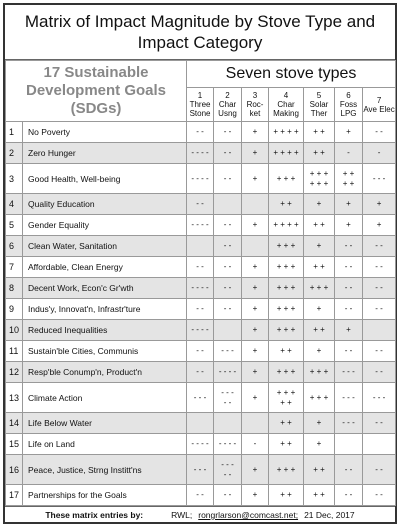 This screenshot has width=400, height=527. I want to click on column-header: 5 Solar Ther, so click(319, 104).